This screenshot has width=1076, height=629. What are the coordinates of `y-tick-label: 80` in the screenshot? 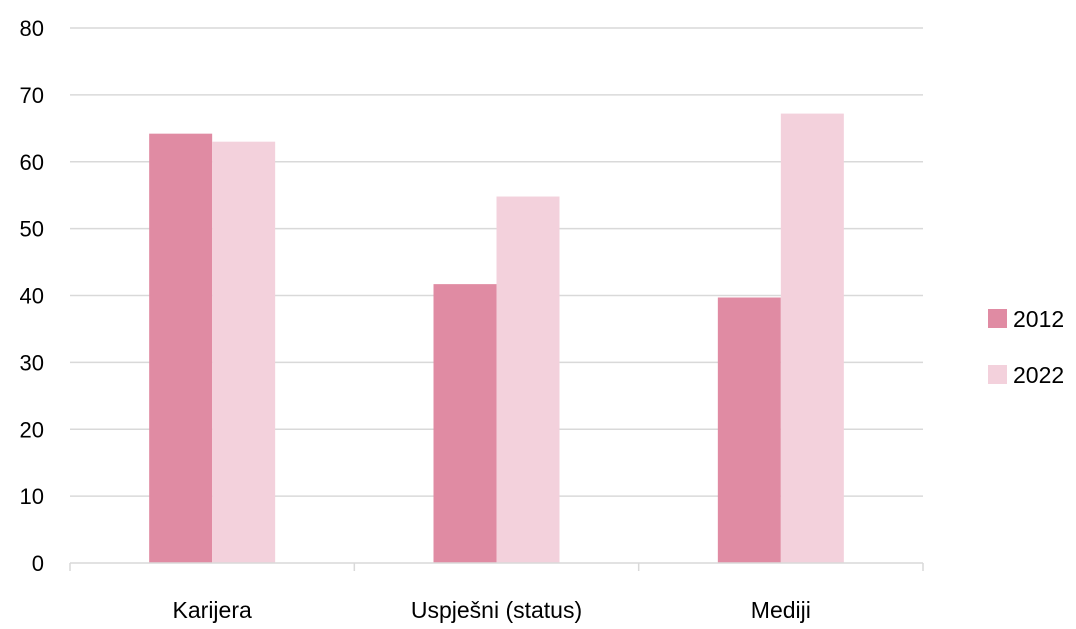 It's located at (32, 28).